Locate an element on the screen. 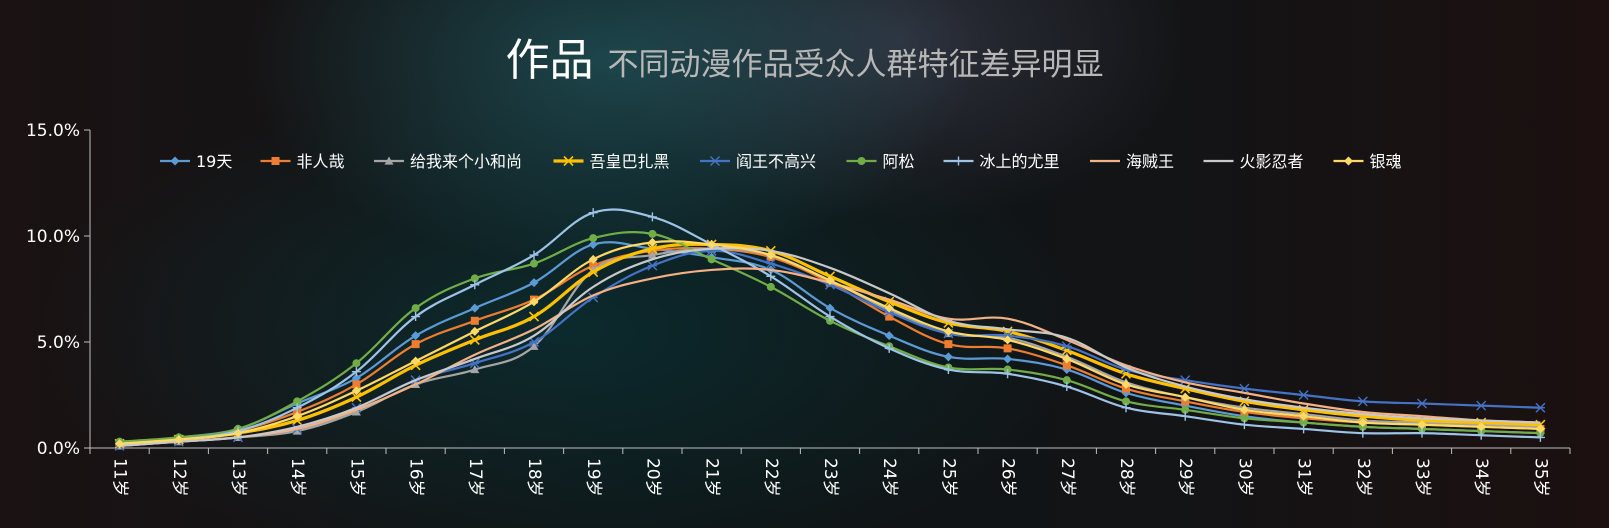 This screenshot has height=528, width=1609. legend-label: 19天 is located at coordinates (214, 161).